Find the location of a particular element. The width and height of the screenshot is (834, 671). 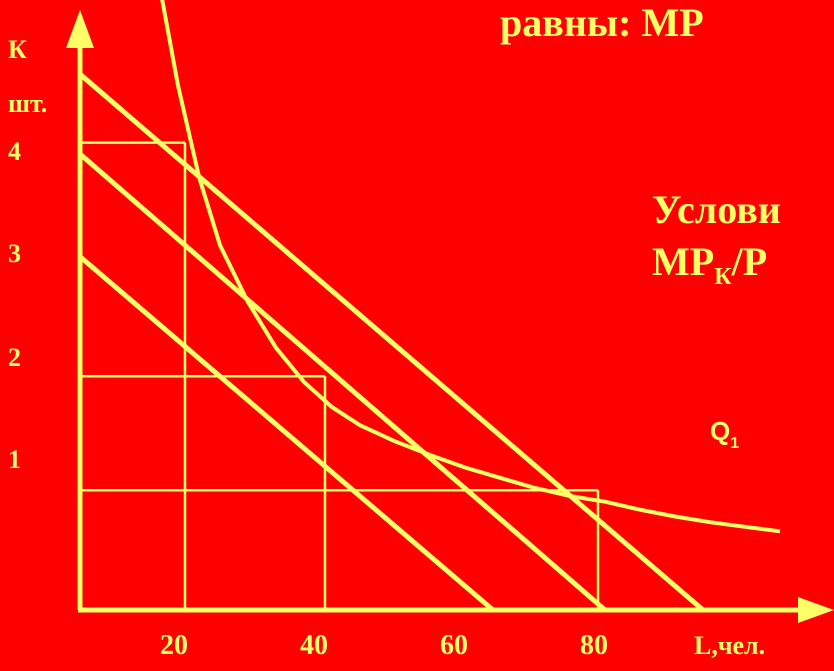

isoquant-name-sub: 1 is located at coordinates (734, 443).